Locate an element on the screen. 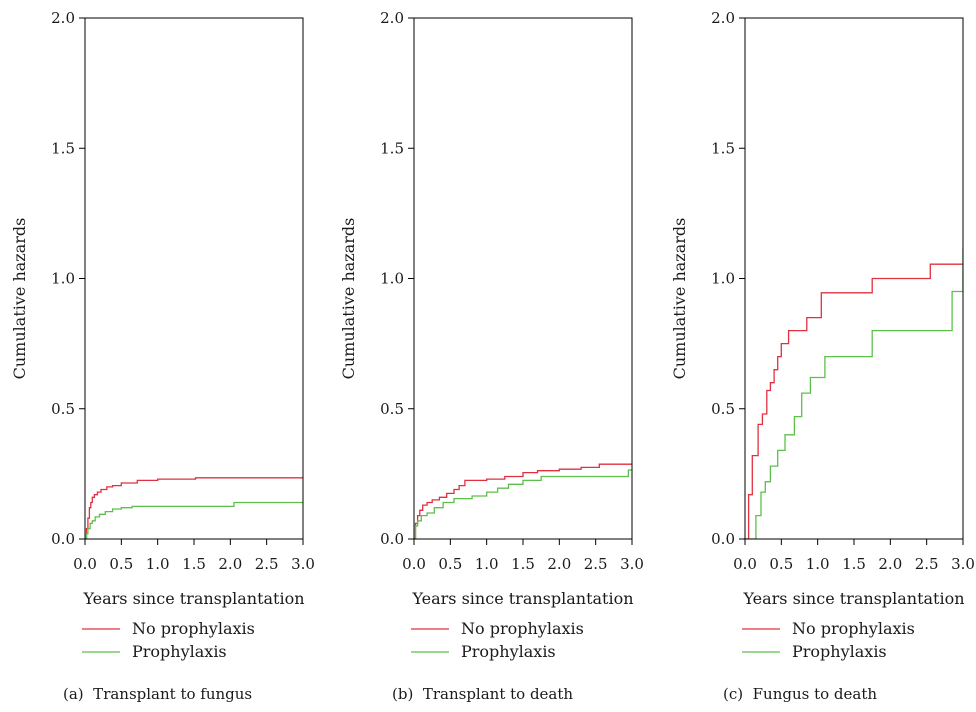  panel-caption: (a) Transplant to fungus is located at coordinates (157, 694).